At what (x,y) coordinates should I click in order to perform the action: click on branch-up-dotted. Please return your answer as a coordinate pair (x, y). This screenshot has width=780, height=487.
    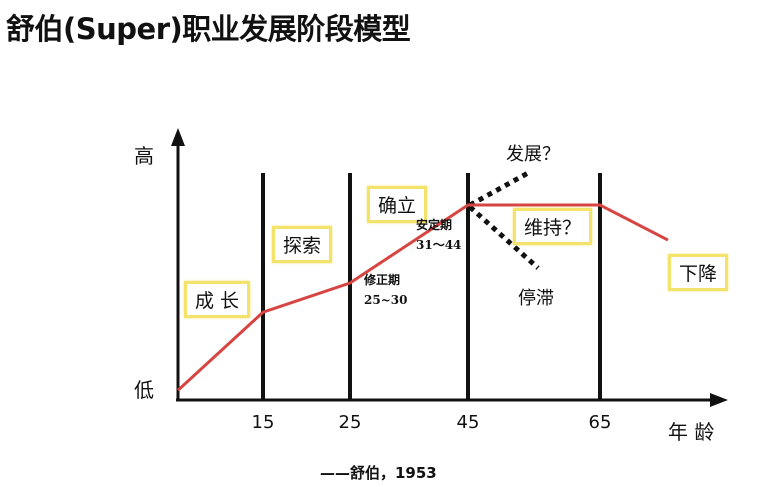
    Looking at the image, I should click on (499, 189).